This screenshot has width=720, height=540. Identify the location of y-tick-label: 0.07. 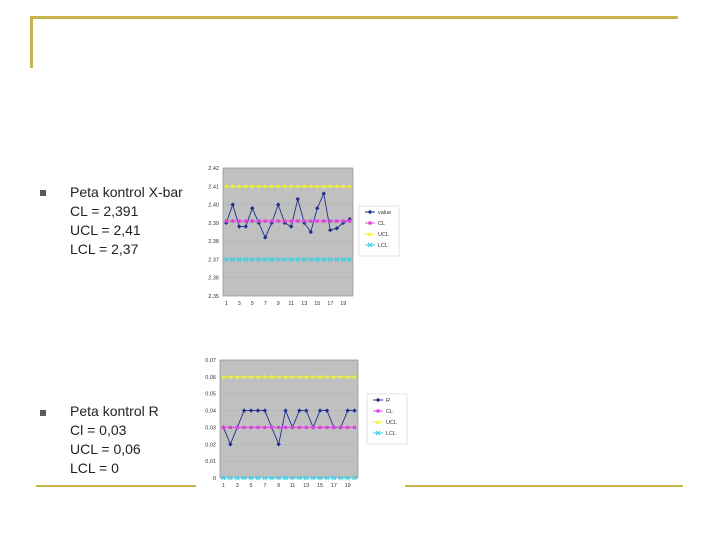
(210, 361).